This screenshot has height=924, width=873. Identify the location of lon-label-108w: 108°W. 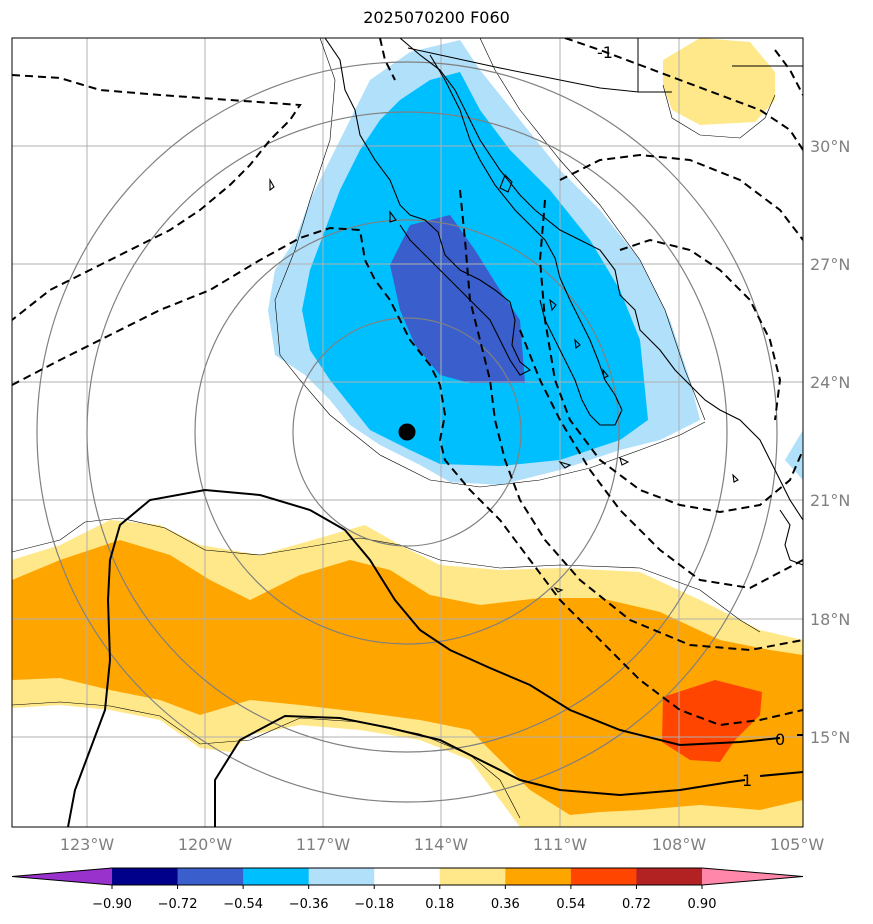
(679, 844).